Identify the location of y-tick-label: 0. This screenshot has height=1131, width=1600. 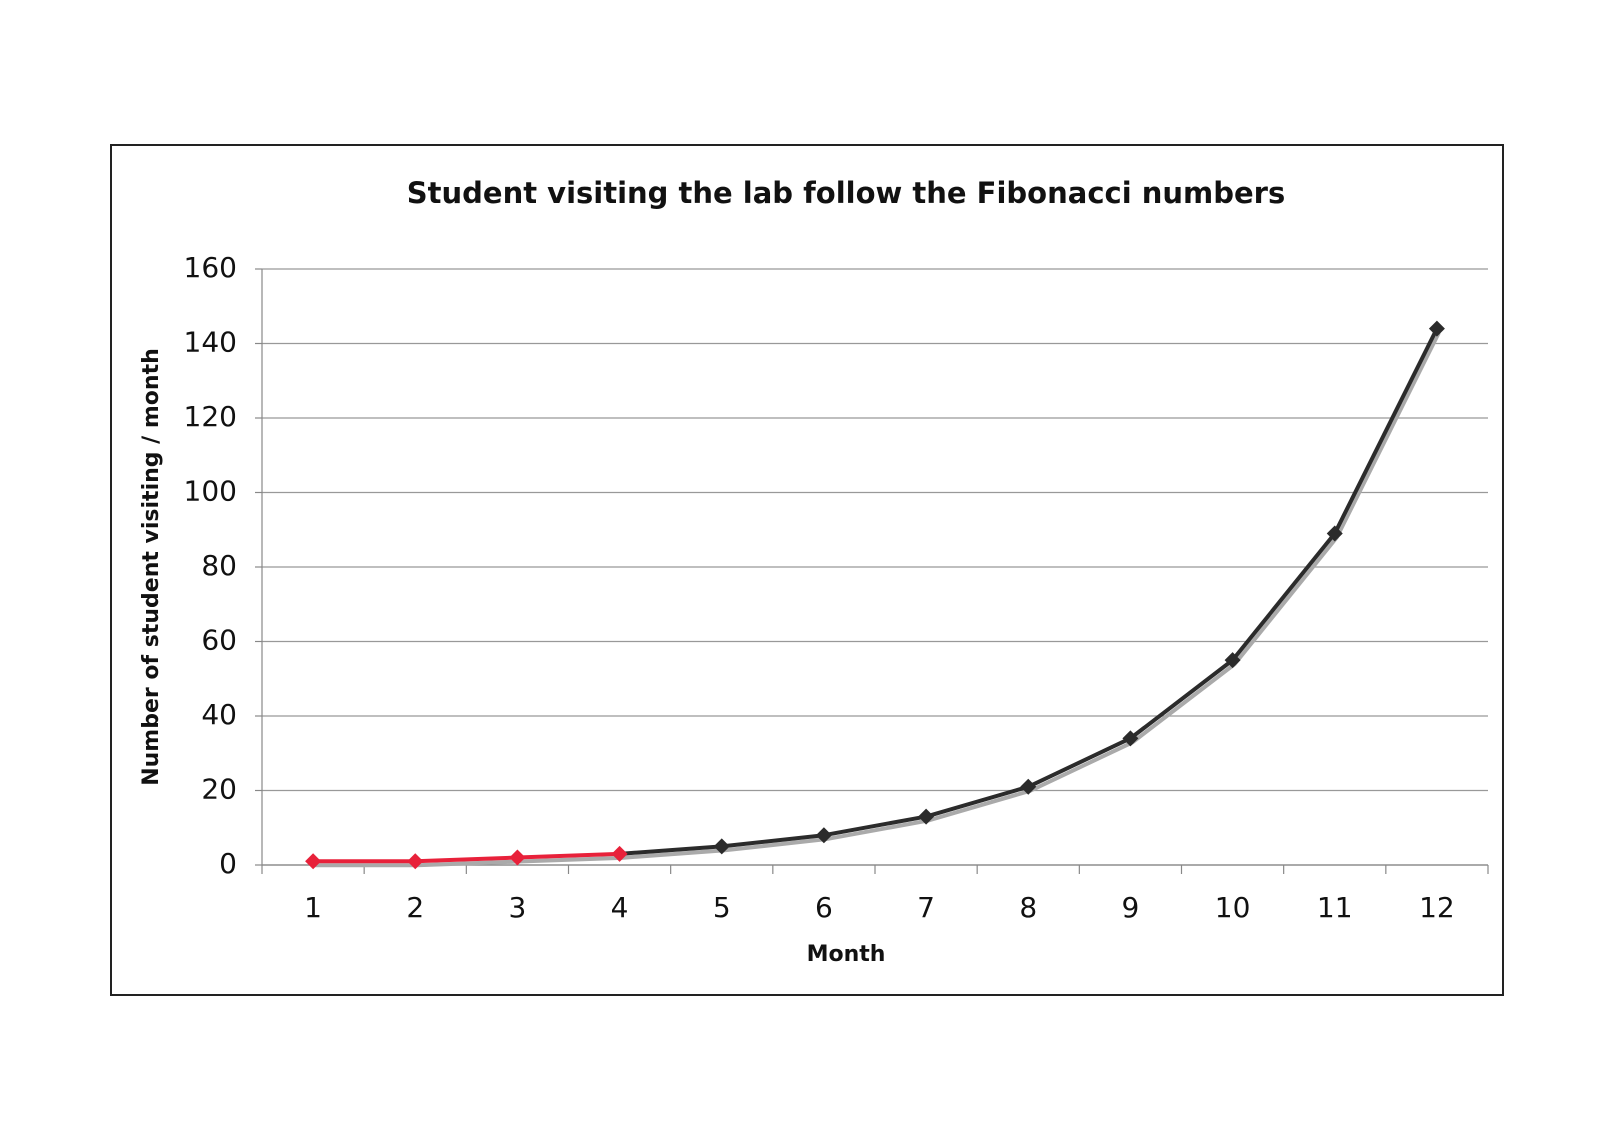
(228, 863).